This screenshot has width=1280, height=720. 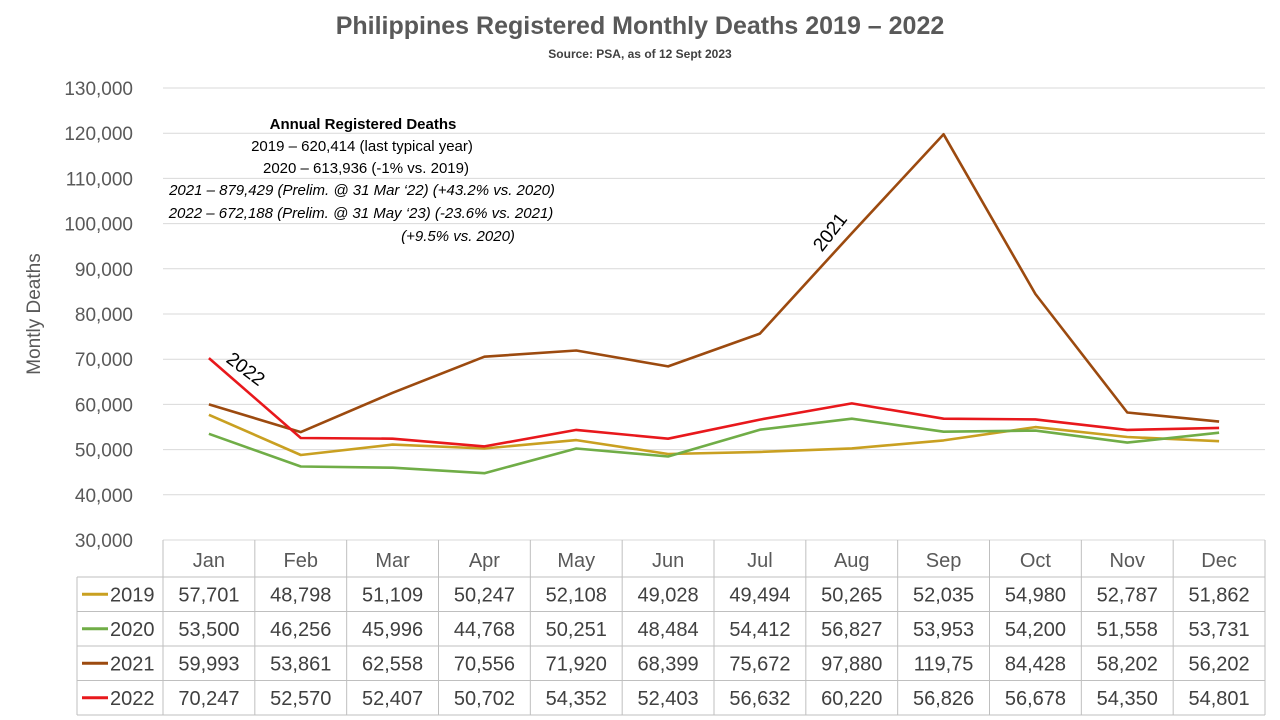 What do you see at coordinates (392, 699) in the screenshot?
I see `table-cell: 52,407` at bounding box center [392, 699].